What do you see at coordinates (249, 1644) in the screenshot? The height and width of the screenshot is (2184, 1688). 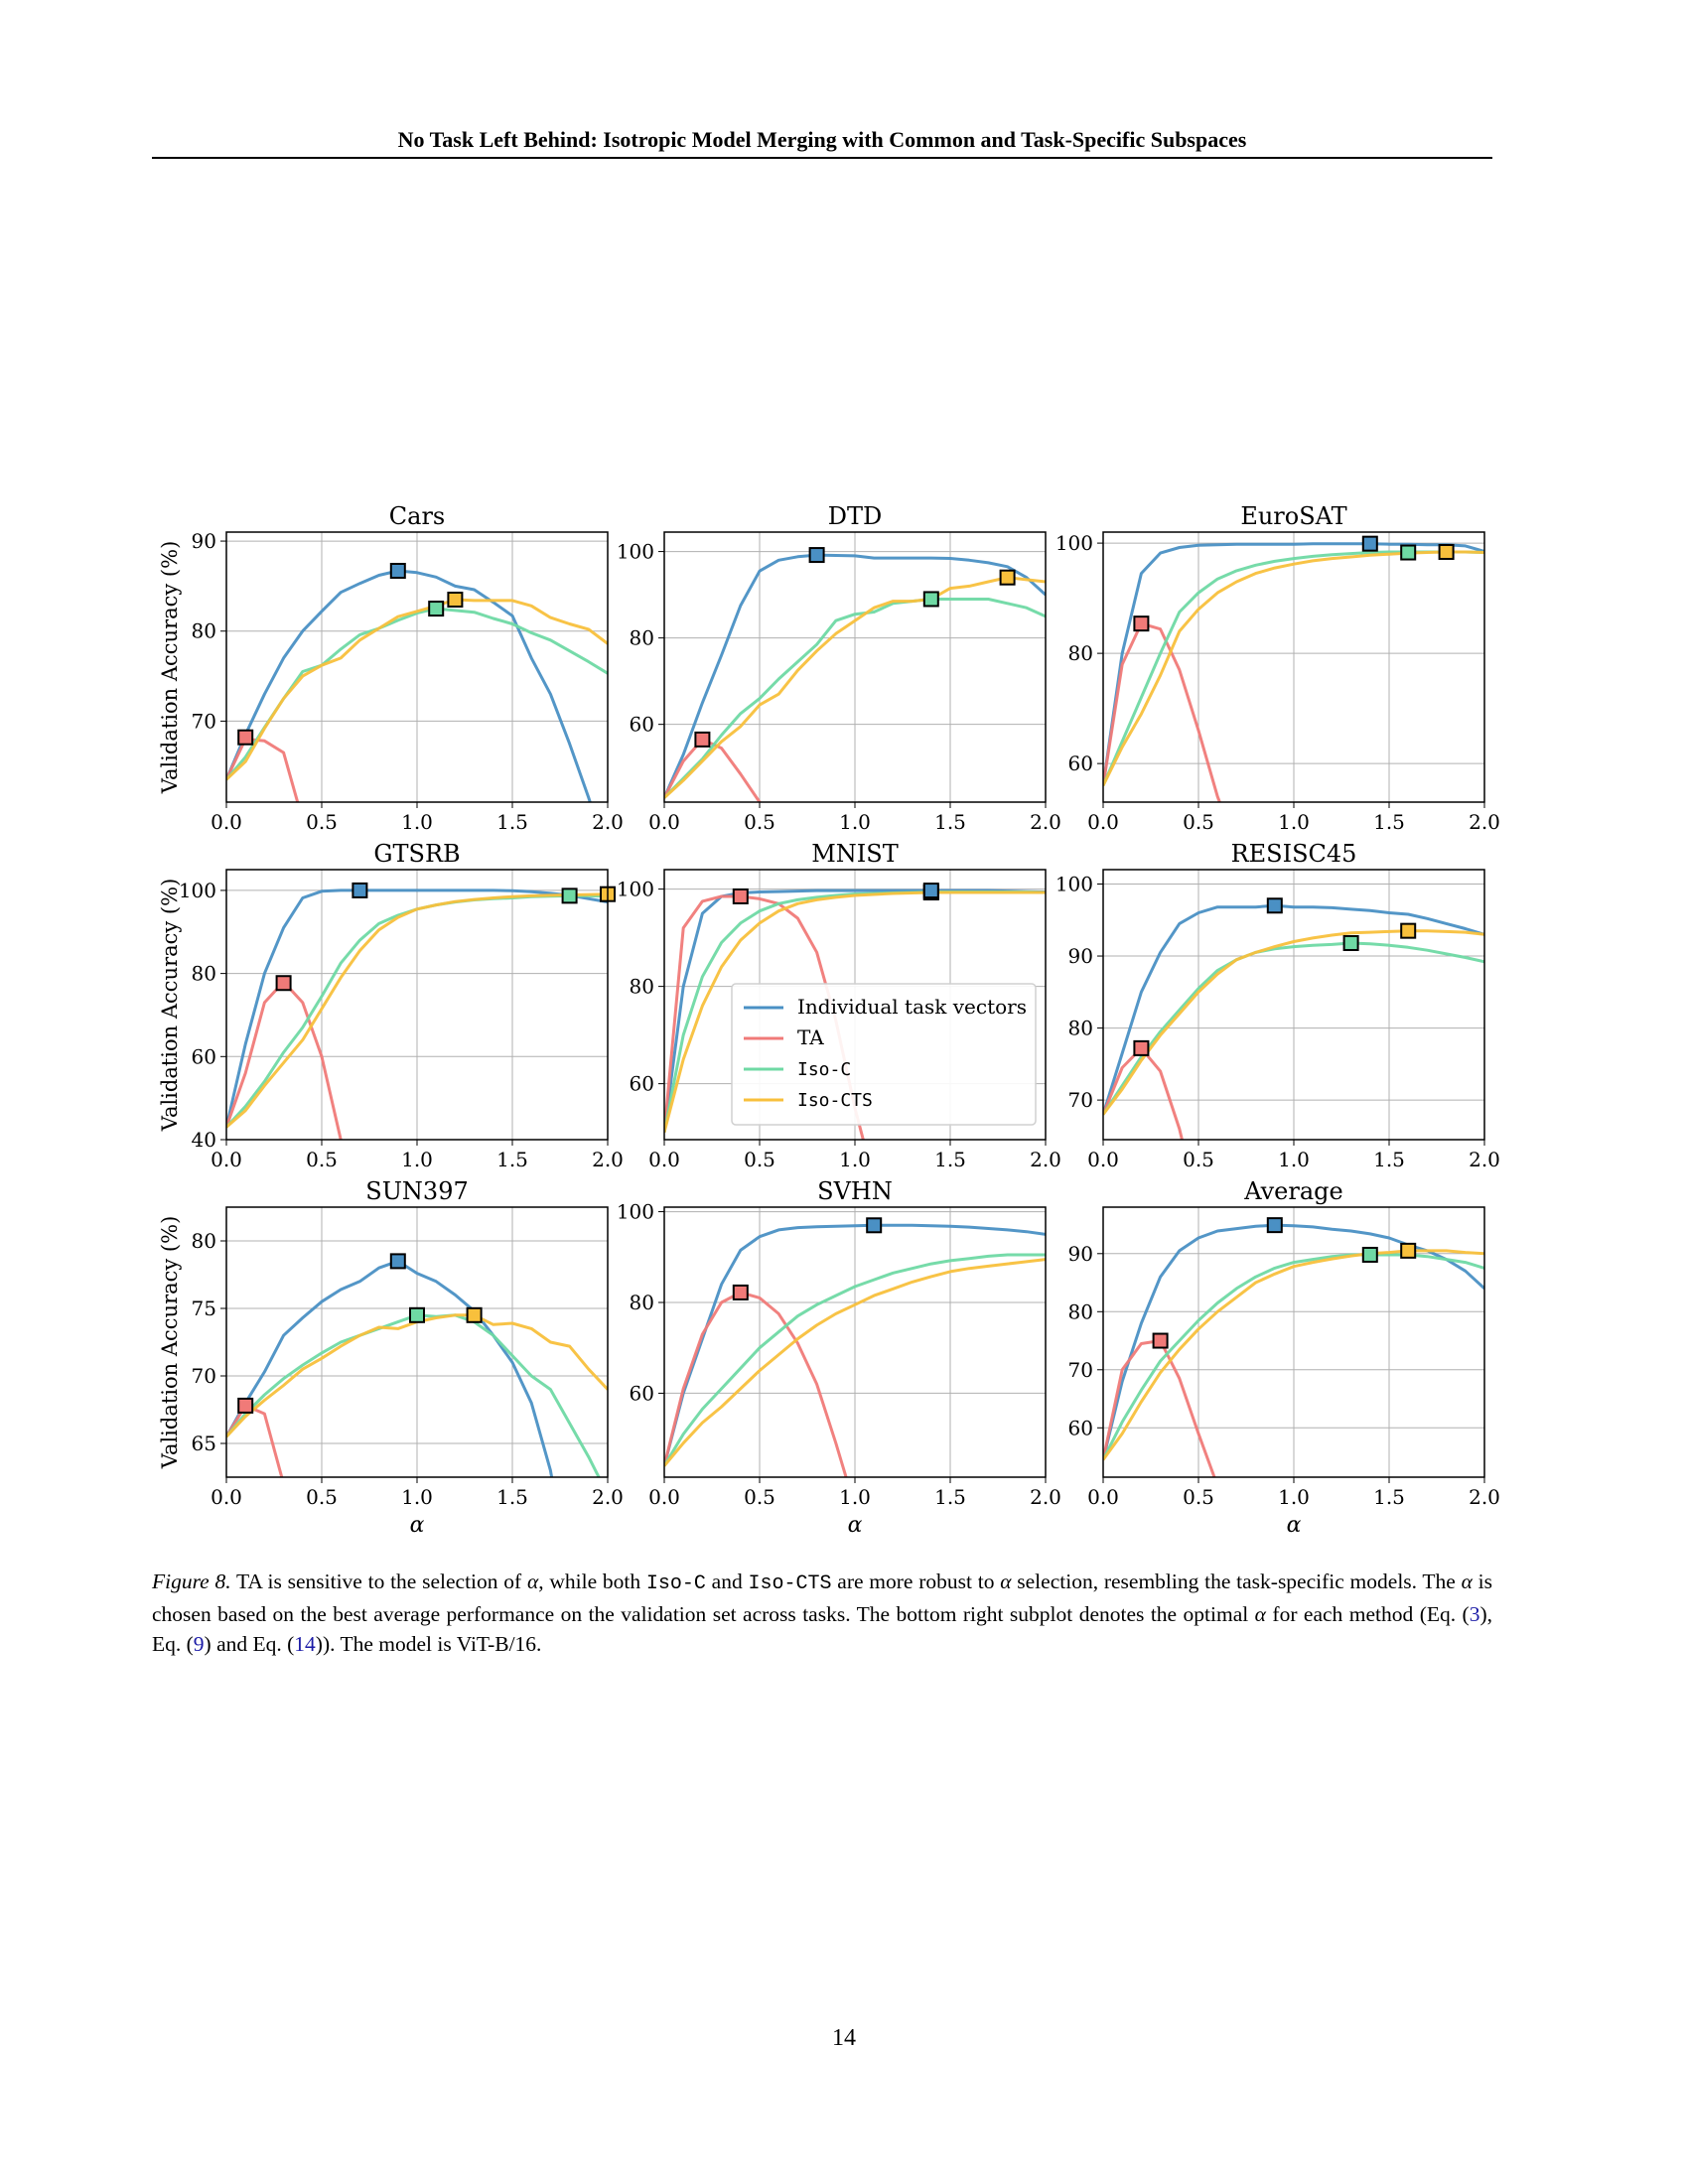 I see `caption-text-9: ) and Eq. (` at bounding box center [249, 1644].